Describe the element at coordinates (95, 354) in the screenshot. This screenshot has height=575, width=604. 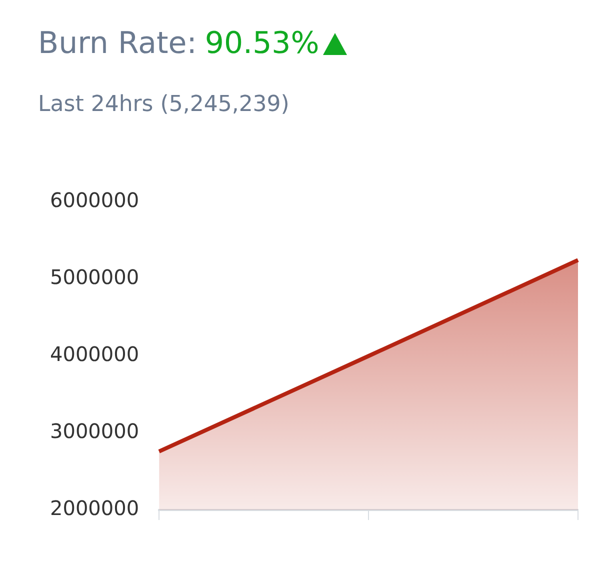
I see `y-tick-label: 4000000` at that location.